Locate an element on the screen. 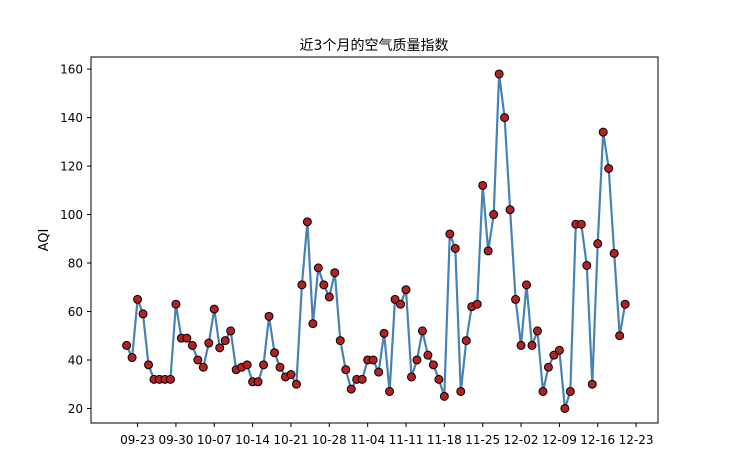 The image size is (731, 476). y-tick-label: 40 is located at coordinates (75, 360).